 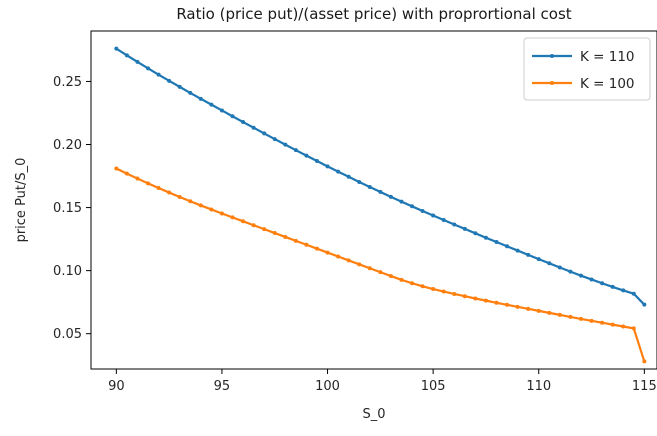 I want to click on x-tick-label: 115, so click(x=644, y=386).